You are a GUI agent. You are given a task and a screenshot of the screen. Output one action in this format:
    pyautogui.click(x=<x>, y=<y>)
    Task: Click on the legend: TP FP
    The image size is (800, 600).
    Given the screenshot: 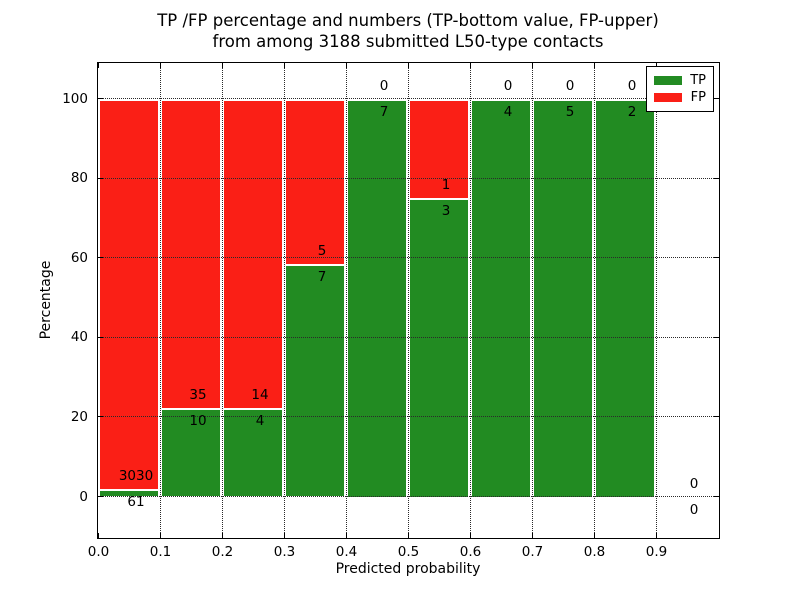 What is the action you would take?
    pyautogui.click(x=680, y=89)
    